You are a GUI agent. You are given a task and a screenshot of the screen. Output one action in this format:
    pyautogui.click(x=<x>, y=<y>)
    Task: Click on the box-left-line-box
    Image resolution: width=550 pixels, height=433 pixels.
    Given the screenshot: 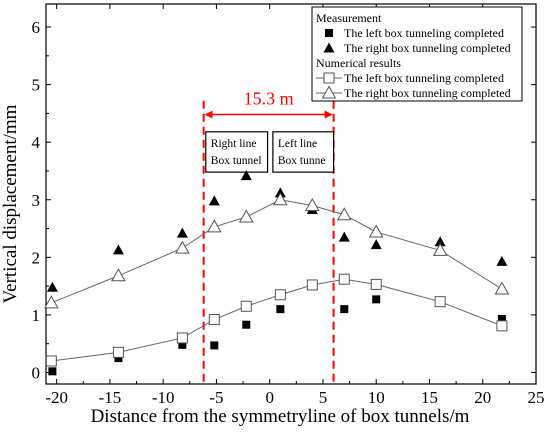 What is the action you would take?
    pyautogui.click(x=303, y=152)
    